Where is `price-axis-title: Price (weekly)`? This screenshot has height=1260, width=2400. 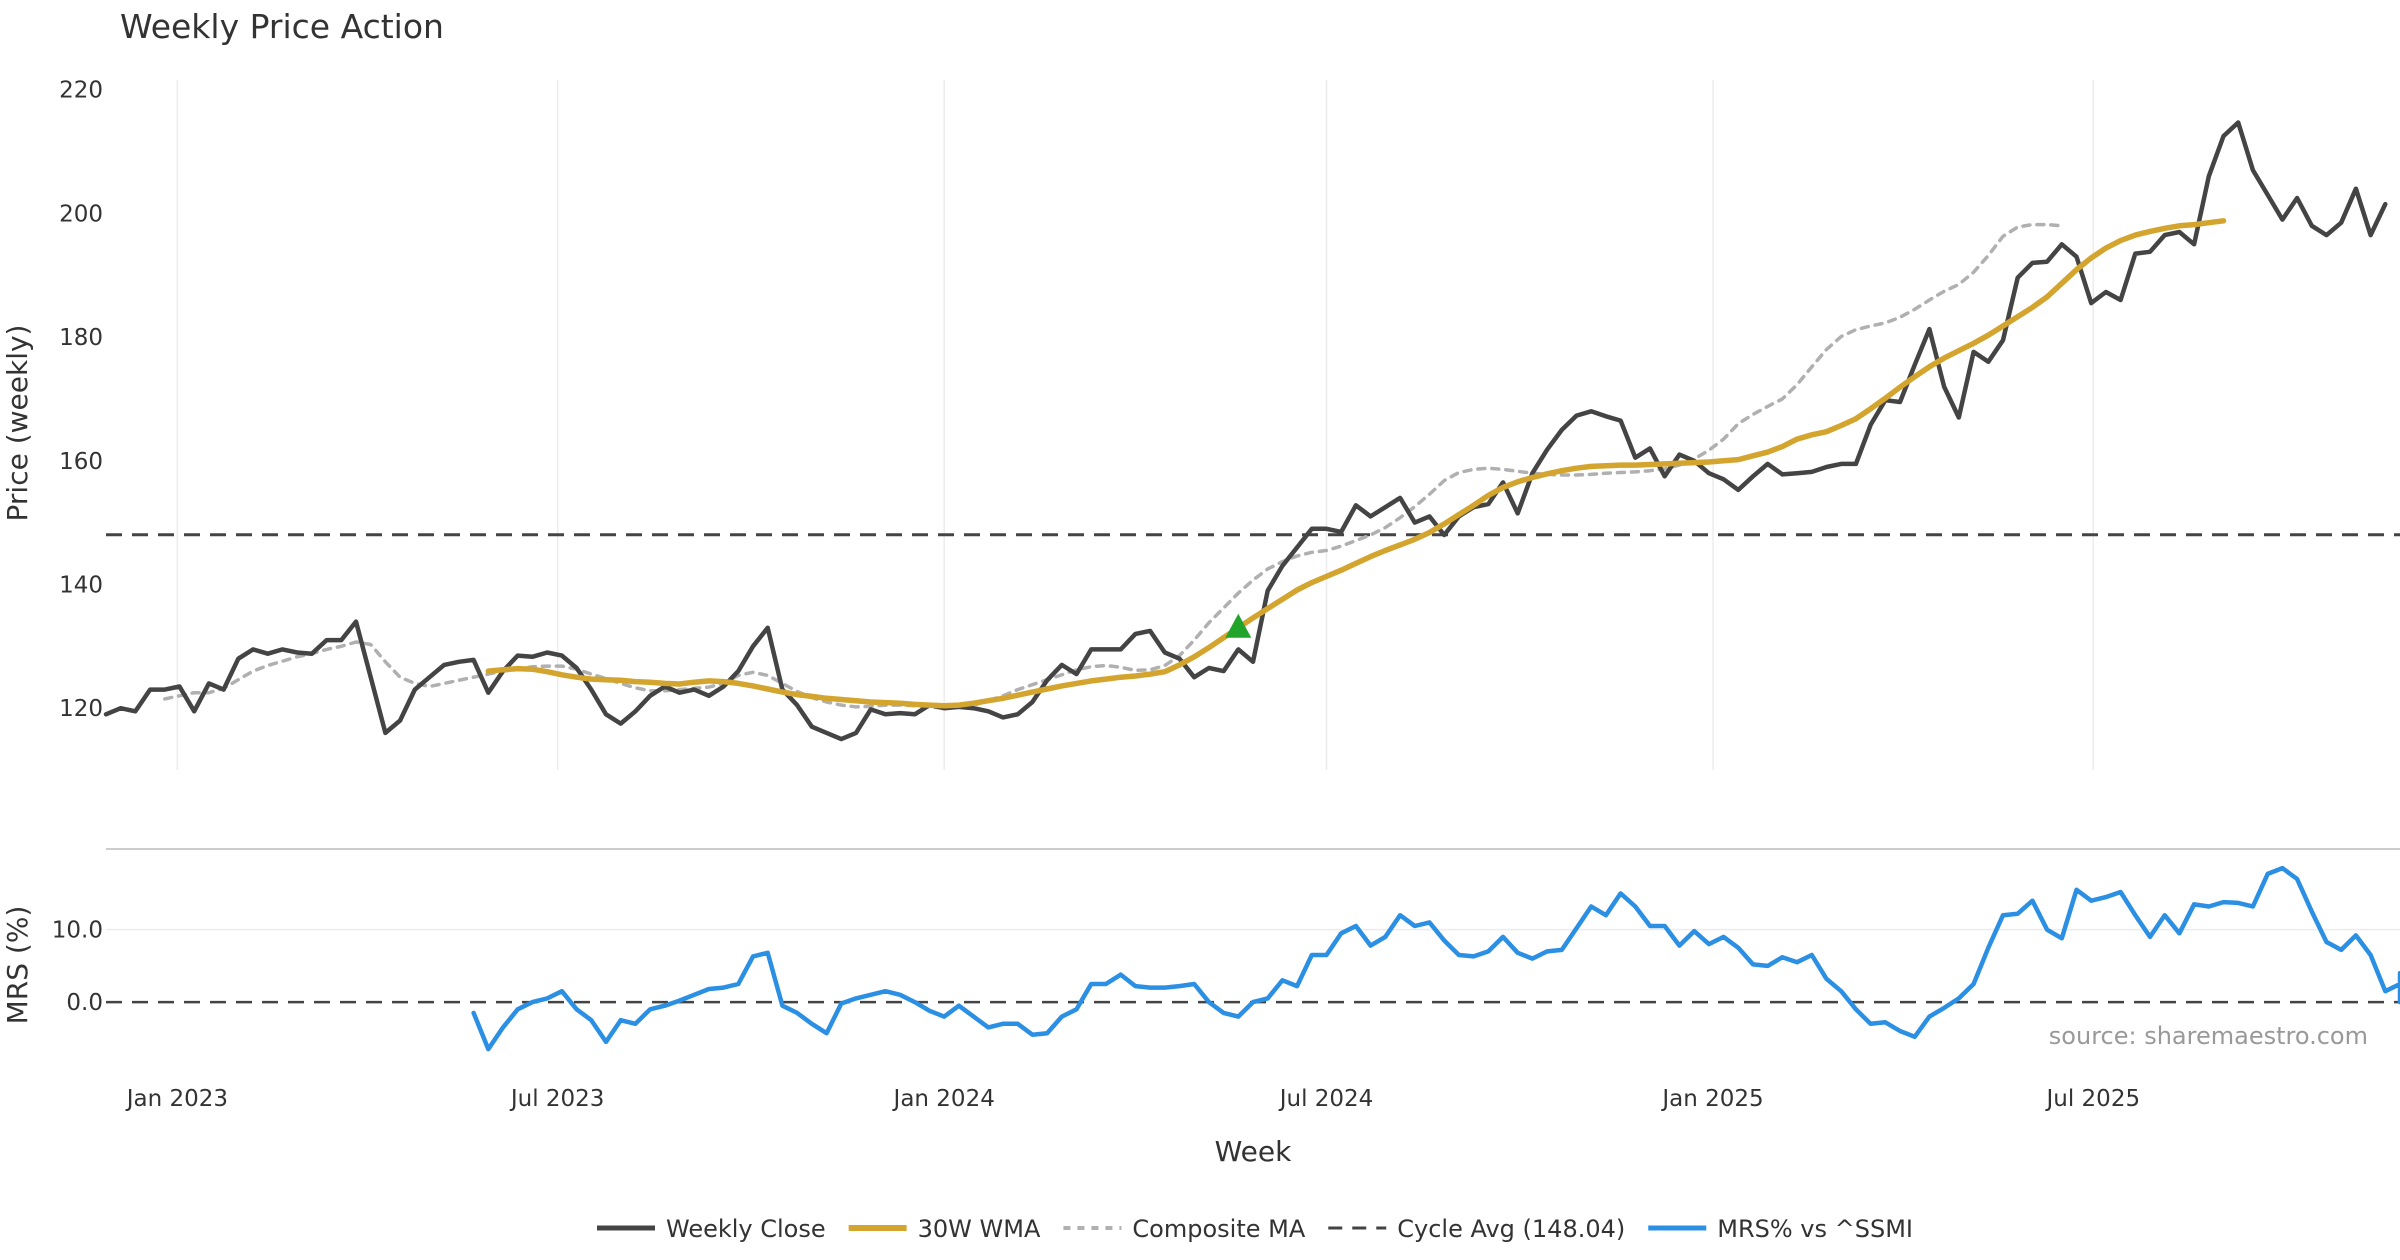
price-axis-title: Price (weekly) is located at coordinates (17, 423).